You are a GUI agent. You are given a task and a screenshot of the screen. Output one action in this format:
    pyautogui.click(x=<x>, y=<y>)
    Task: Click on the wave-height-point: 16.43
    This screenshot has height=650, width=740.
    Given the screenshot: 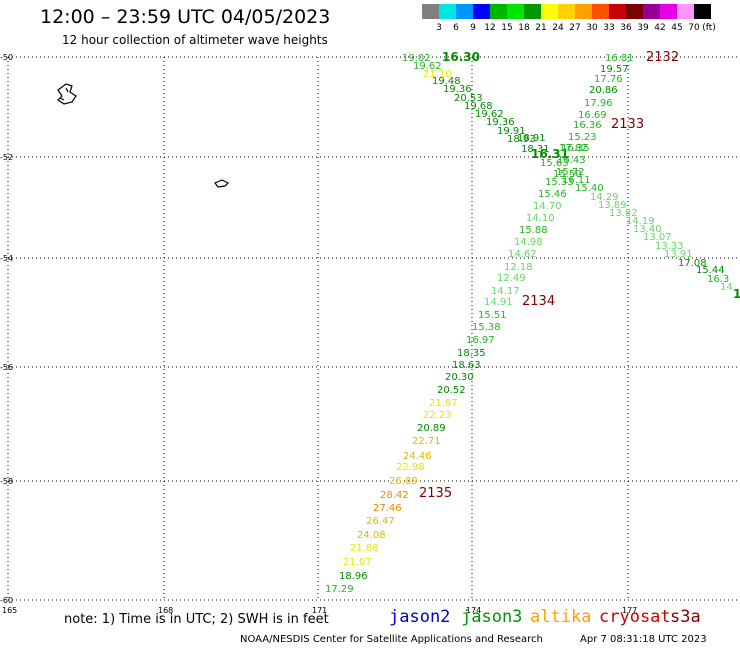 What is the action you would take?
    pyautogui.click(x=571, y=160)
    